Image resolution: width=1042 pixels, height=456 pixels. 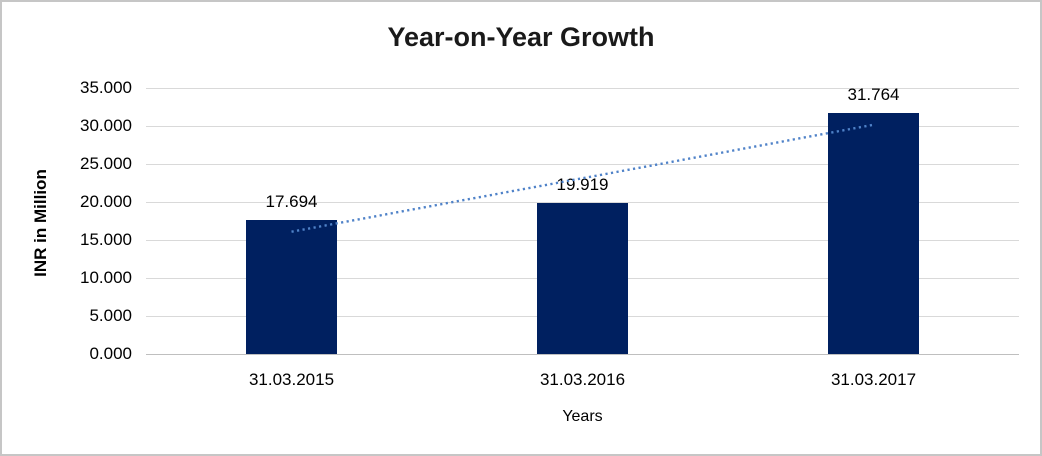 What do you see at coordinates (582, 379) in the screenshot?
I see `x-tick-label: 31.03.2016` at bounding box center [582, 379].